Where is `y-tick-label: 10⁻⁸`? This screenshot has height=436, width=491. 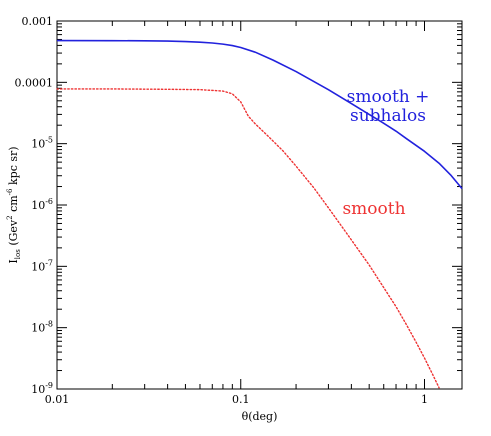
y-tick-label: 10⁻⁸ is located at coordinates (42, 327).